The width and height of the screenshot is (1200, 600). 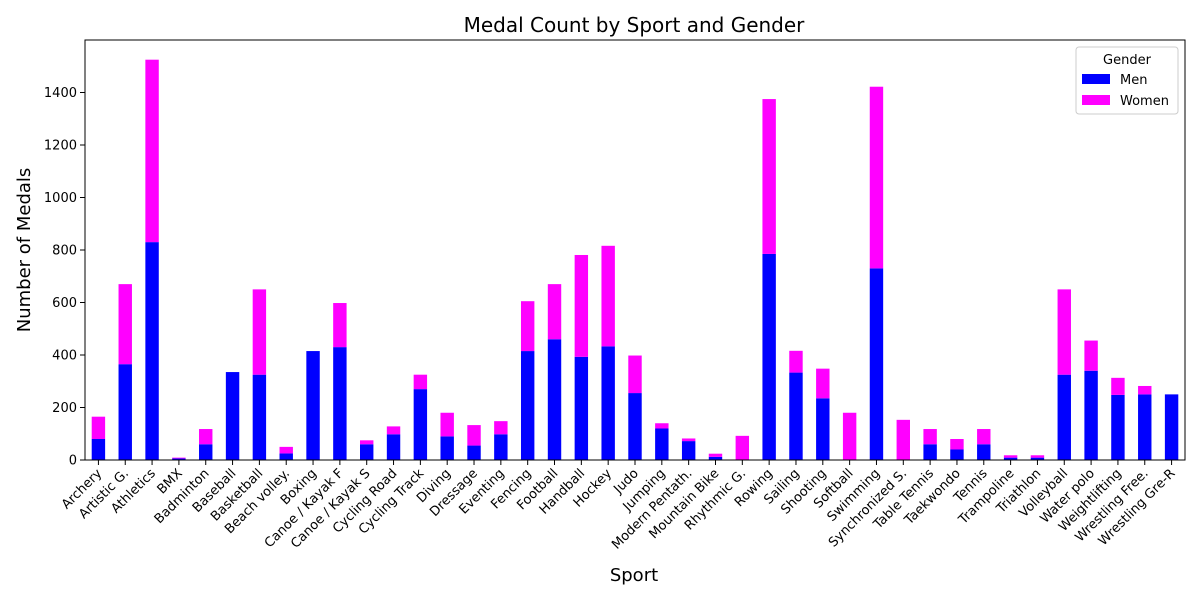 I want to click on legend-title: Gender, so click(x=1127, y=60).